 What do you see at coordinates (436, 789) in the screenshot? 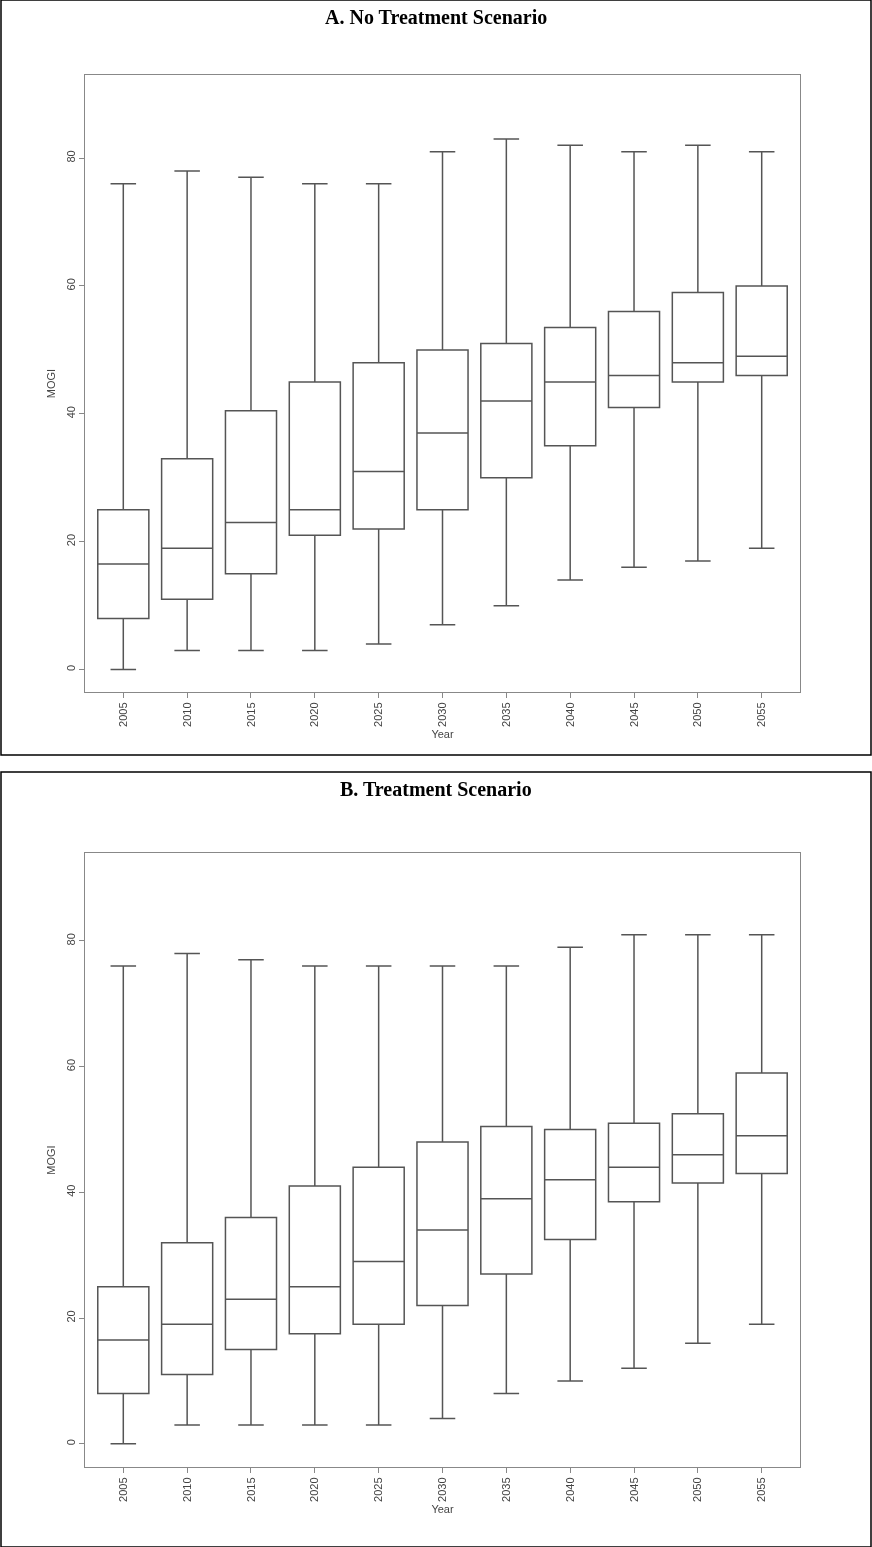
I see `chart-title: B. Treatment Scenario` at bounding box center [436, 789].